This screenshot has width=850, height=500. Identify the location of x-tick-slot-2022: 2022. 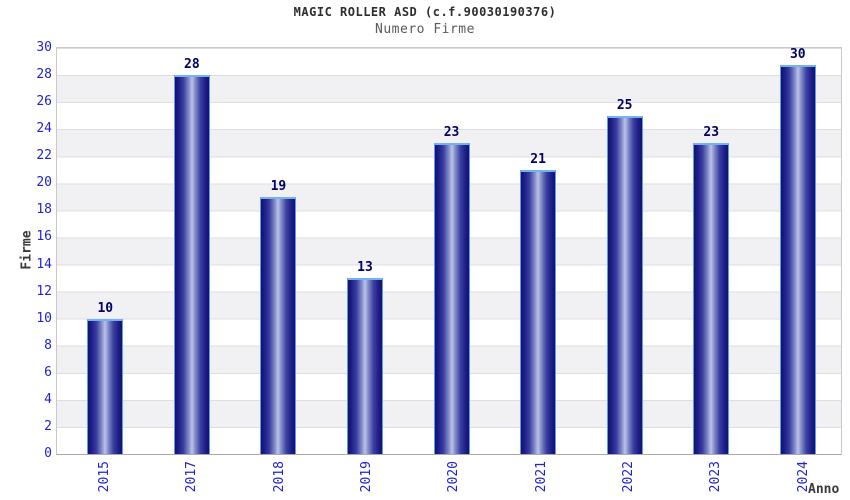
(628, 476).